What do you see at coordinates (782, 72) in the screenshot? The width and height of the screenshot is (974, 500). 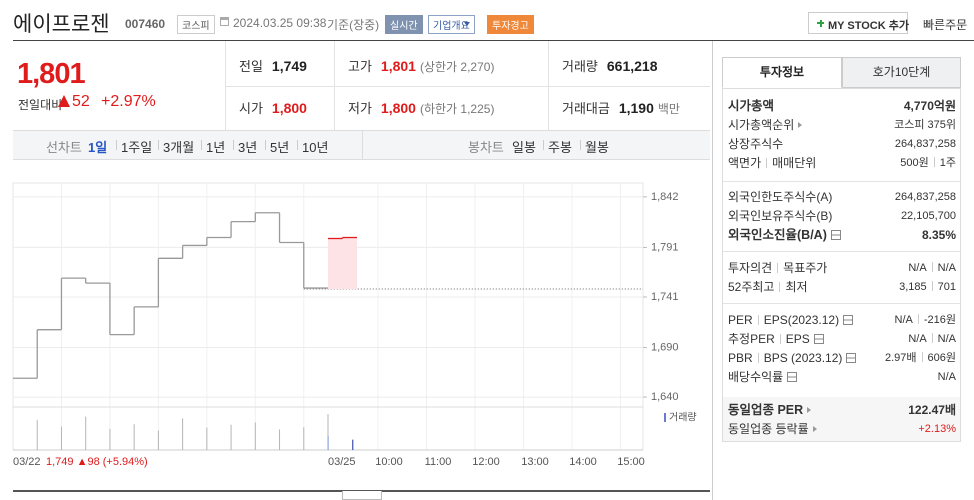 I see `panel-tab: 투자정보` at bounding box center [782, 72].